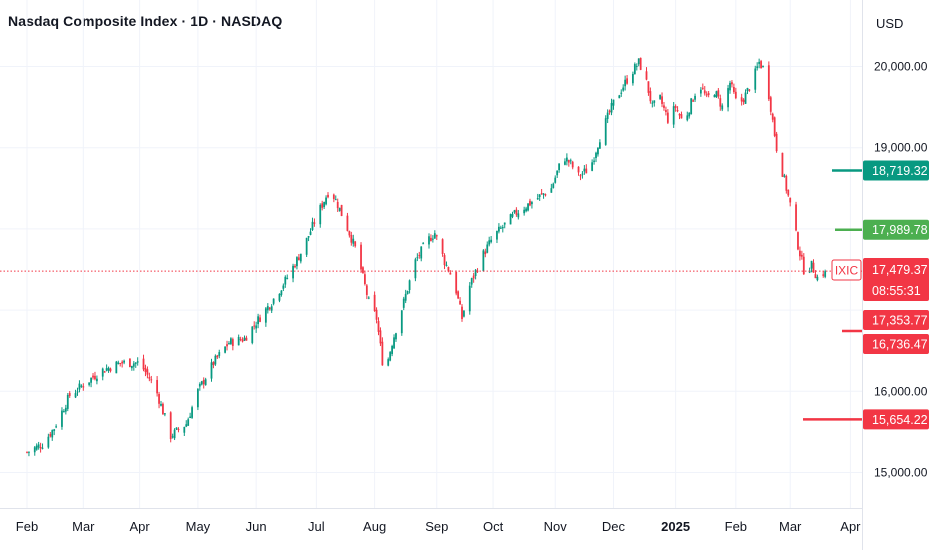 The width and height of the screenshot is (932, 550). Describe the element at coordinates (900, 230) in the screenshot. I see `tag-17989-label: 17,989.78` at that location.